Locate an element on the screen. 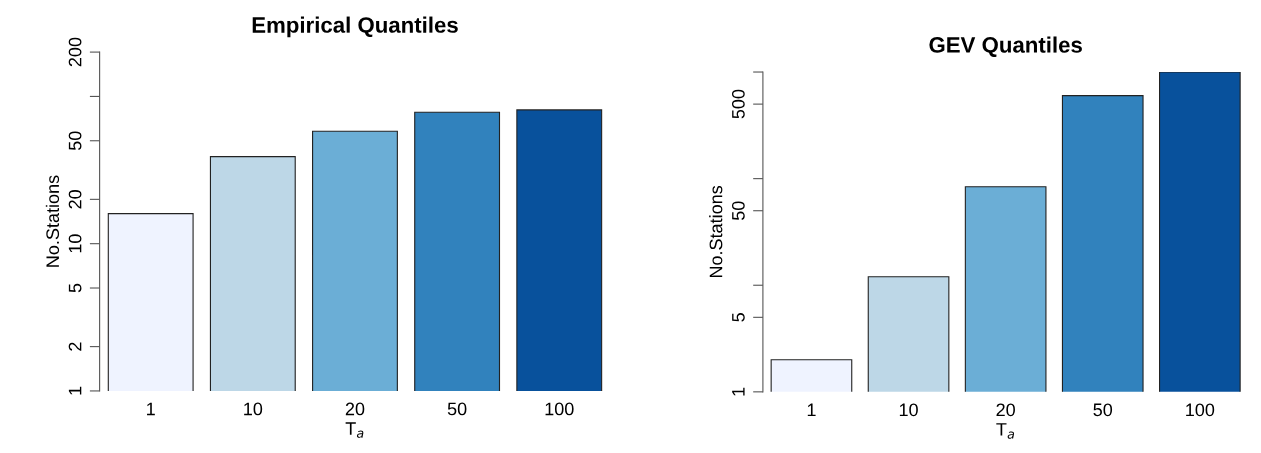 The height and width of the screenshot is (453, 1261). chart-title: Empirical Quantiles is located at coordinates (355, 27).